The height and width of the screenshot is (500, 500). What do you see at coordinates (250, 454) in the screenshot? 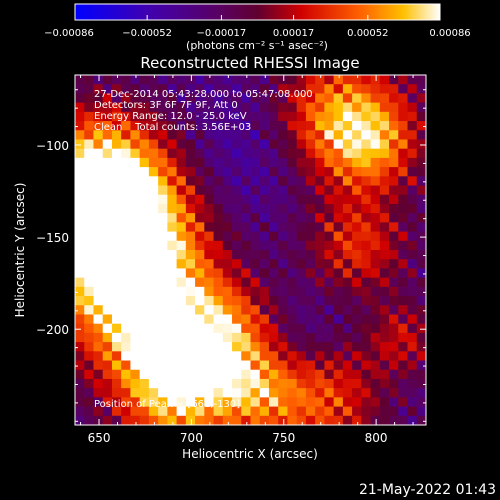
I see `x-axis-label: Heliocentric X (arcsec)` at bounding box center [250, 454].